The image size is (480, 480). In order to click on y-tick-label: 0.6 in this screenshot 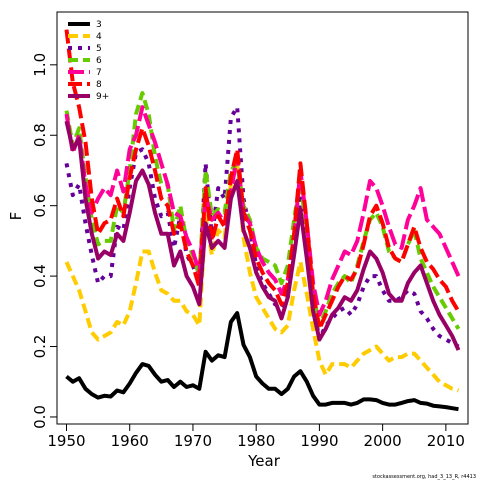, I will do `click(40, 206)`.